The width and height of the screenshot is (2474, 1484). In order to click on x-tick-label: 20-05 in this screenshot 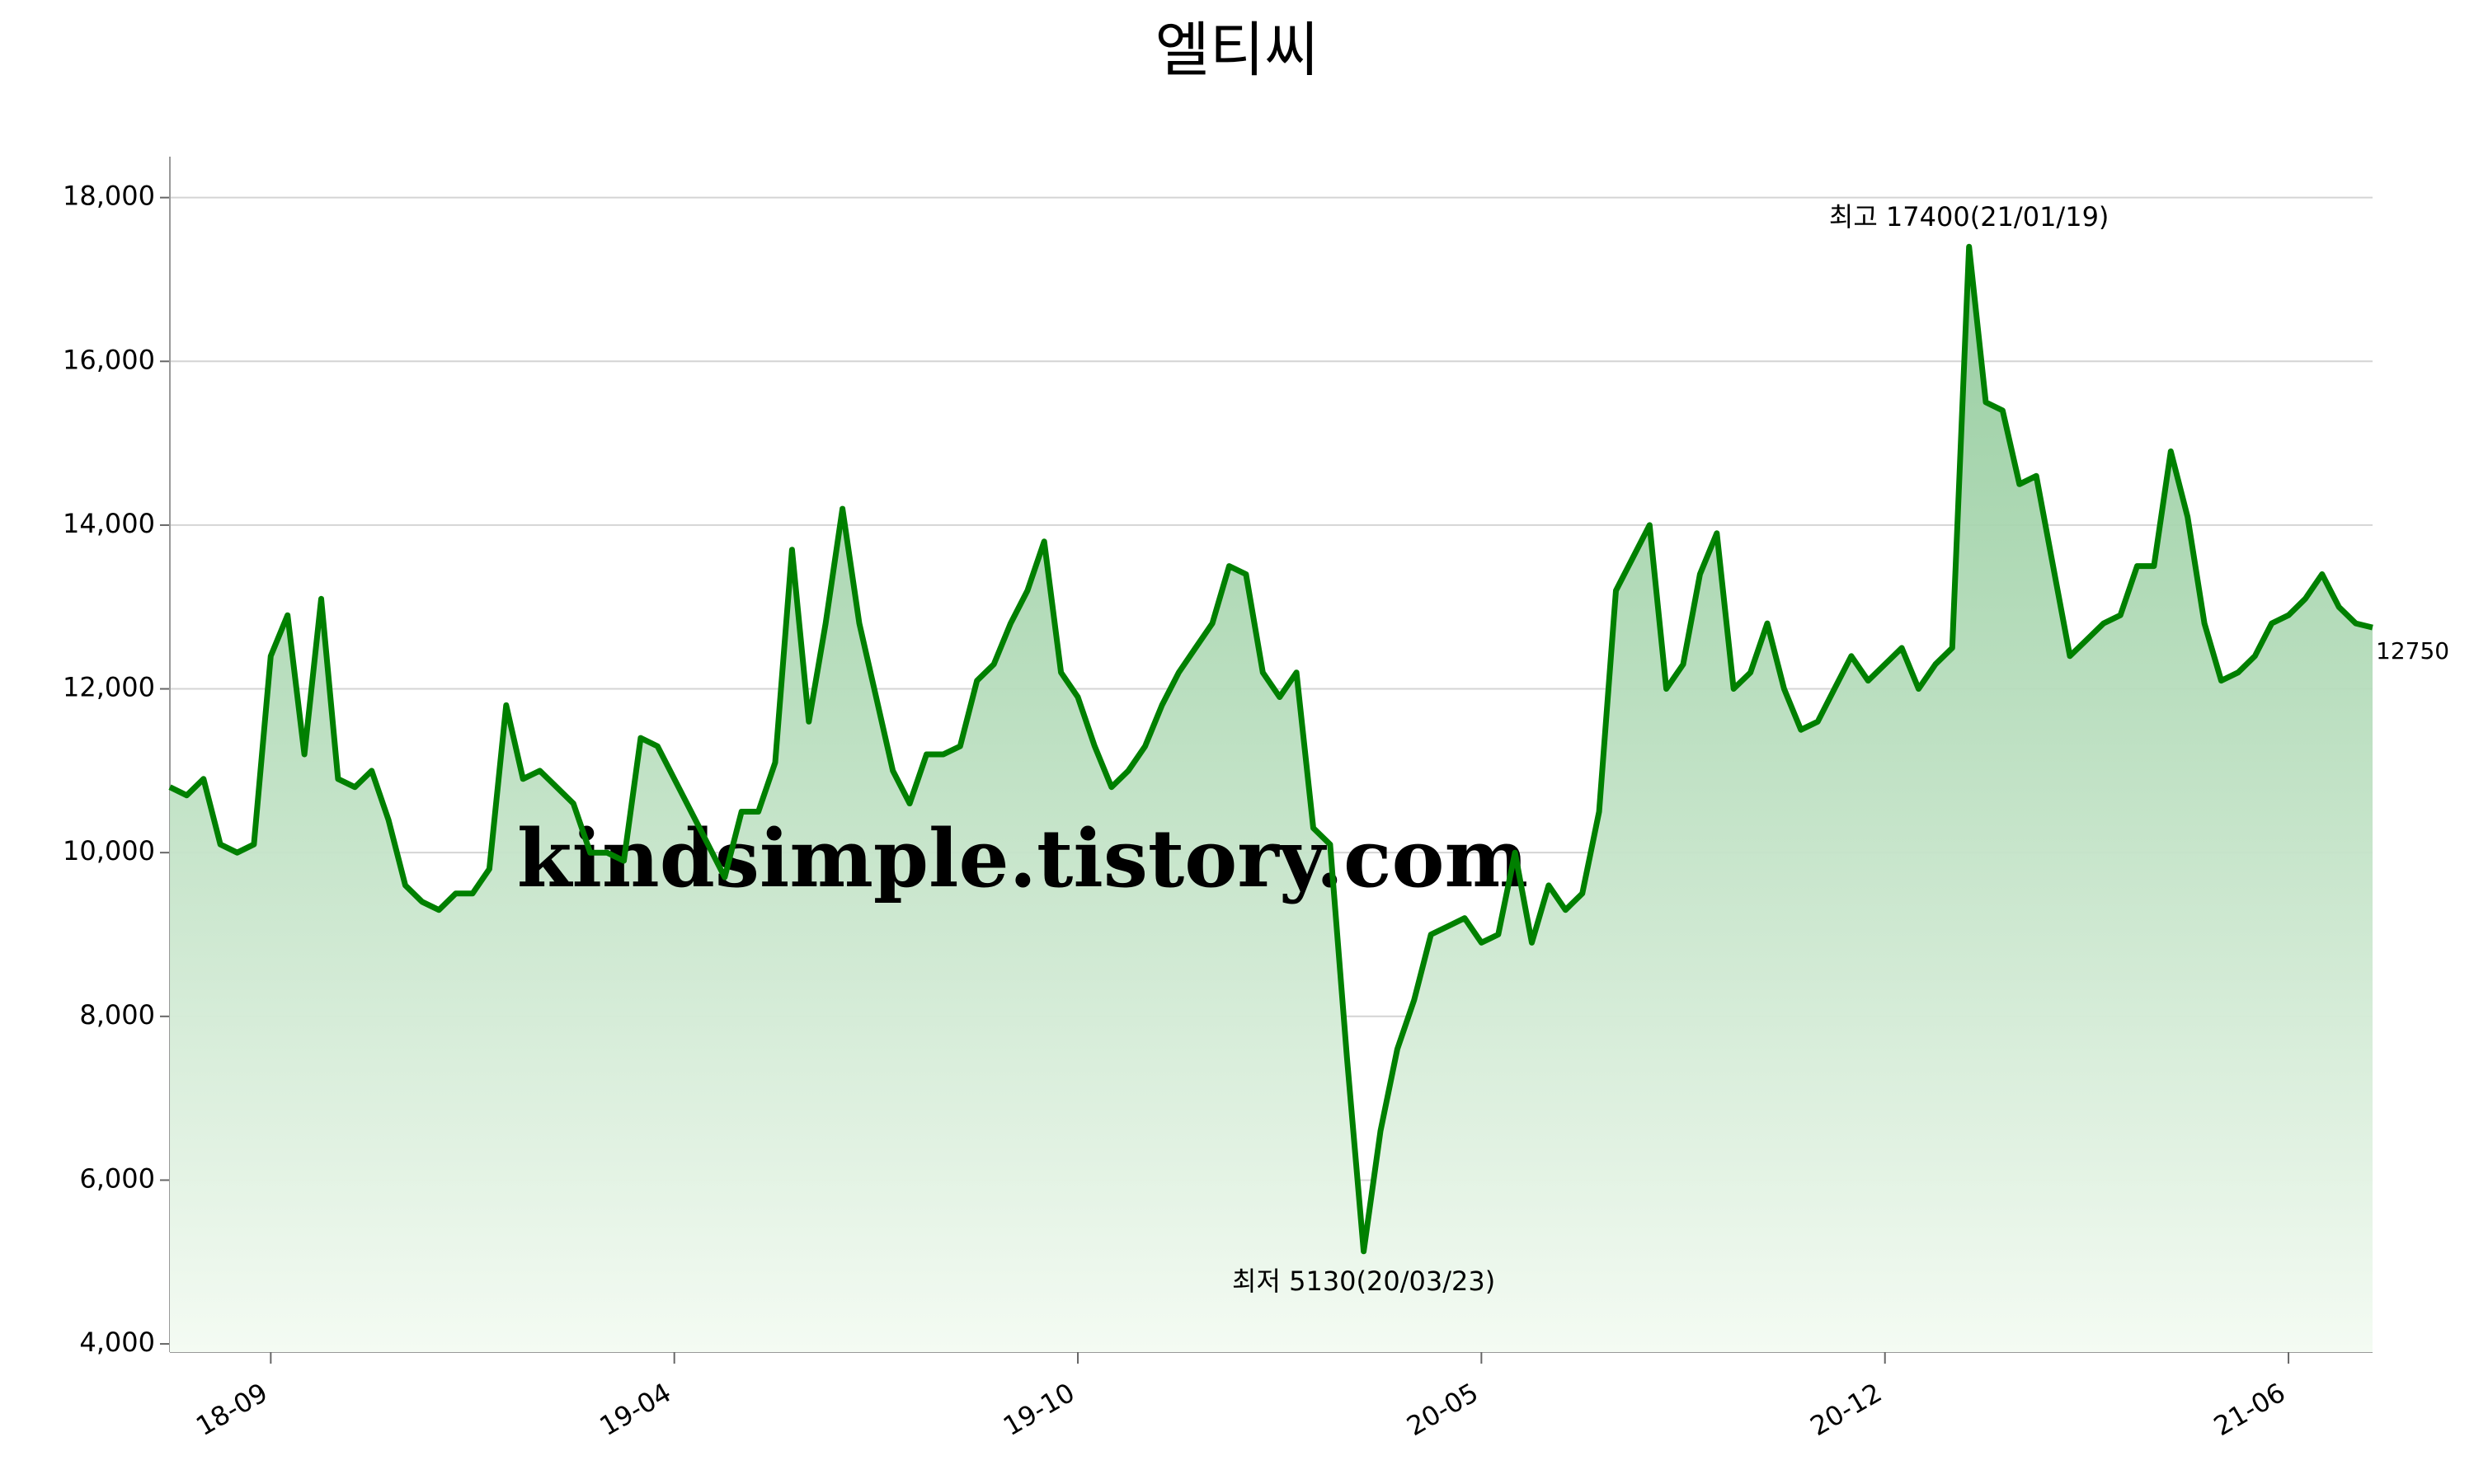, I will do `click(1442, 1409)`.